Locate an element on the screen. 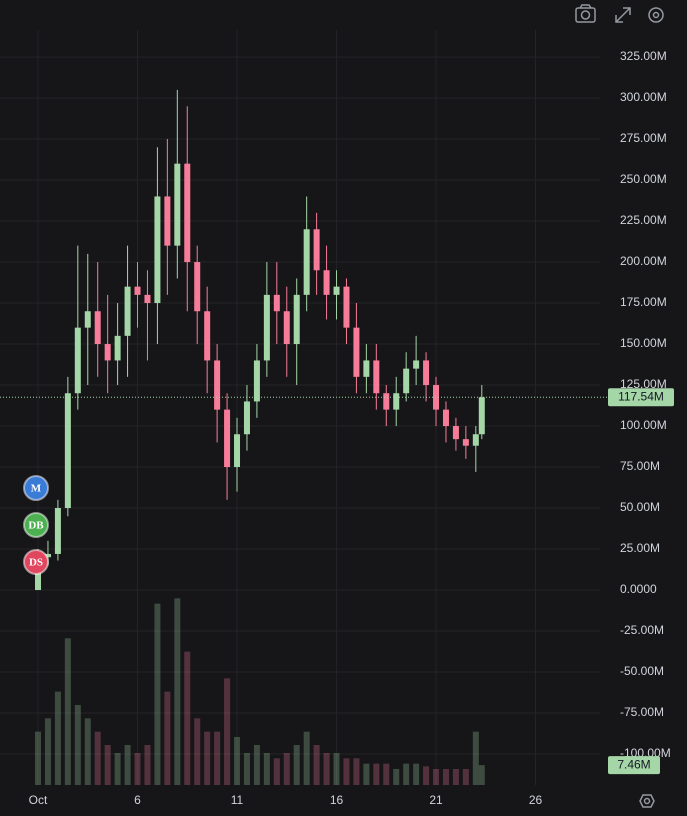 The height and width of the screenshot is (816, 687). toolbar is located at coordinates (619, 13).